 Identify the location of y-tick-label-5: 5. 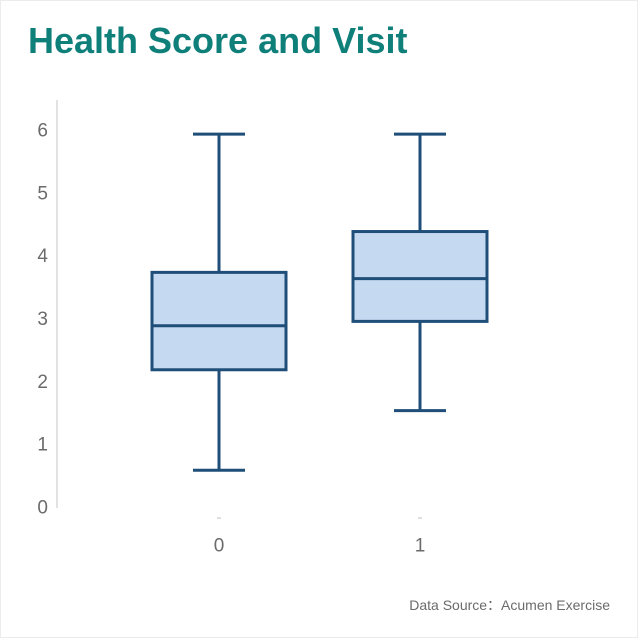
(42, 193).